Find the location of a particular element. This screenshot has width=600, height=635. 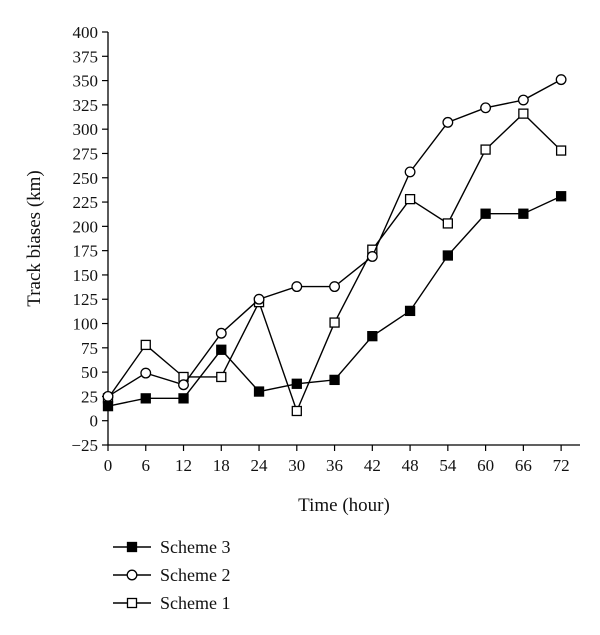

y-tick-label: 325 is located at coordinates (86, 105).